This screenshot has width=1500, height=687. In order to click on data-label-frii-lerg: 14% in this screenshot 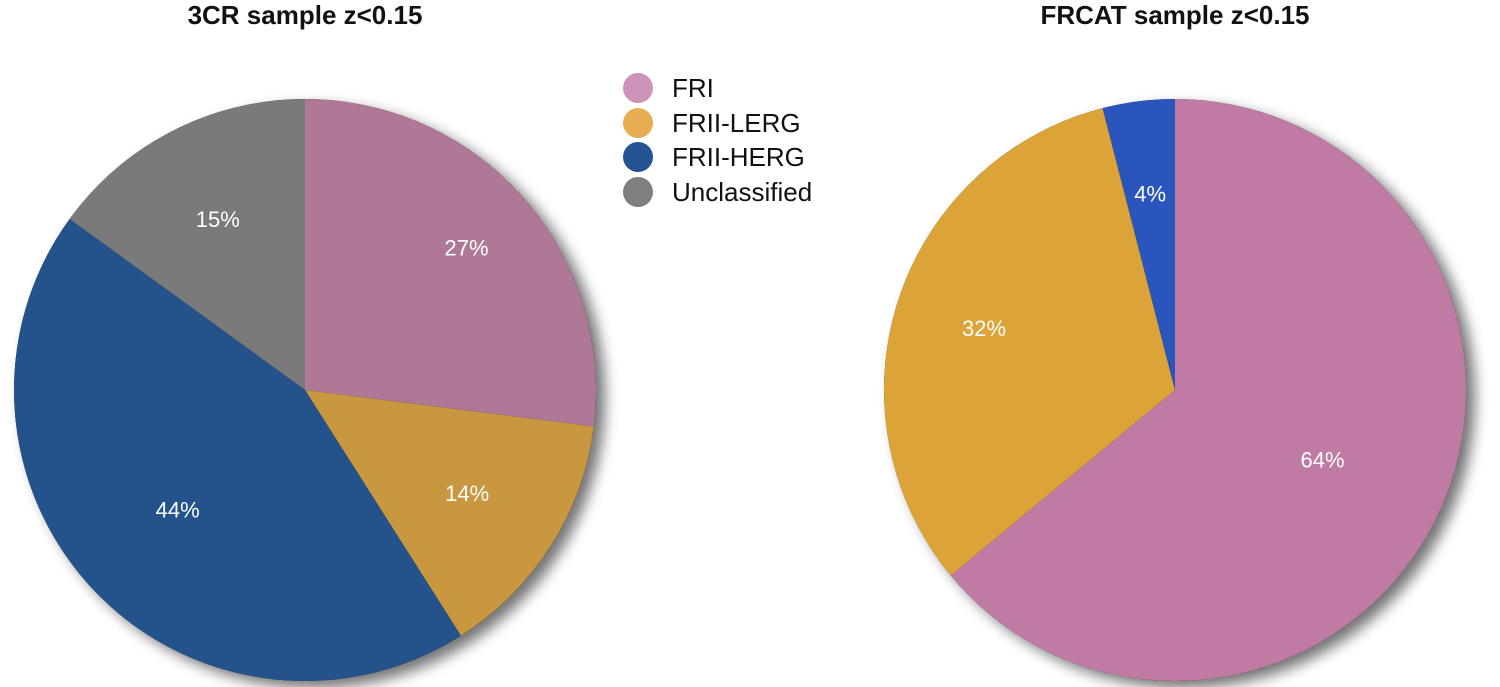, I will do `click(467, 493)`.